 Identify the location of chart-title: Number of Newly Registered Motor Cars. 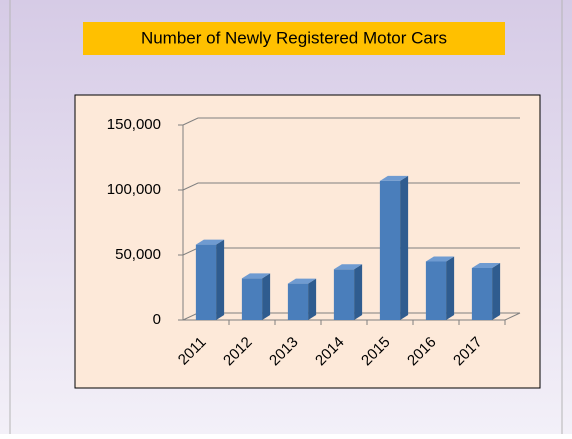
(294, 37).